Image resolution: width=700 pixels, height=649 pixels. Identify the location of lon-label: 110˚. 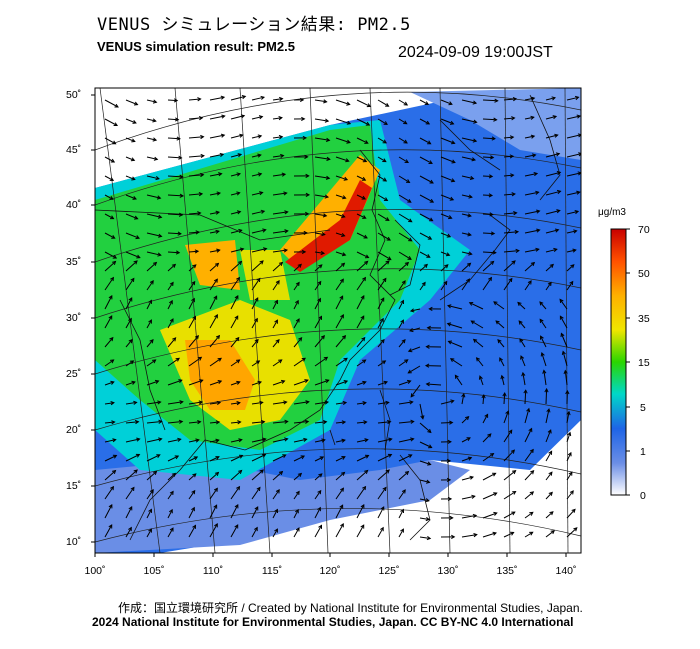
(213, 571).